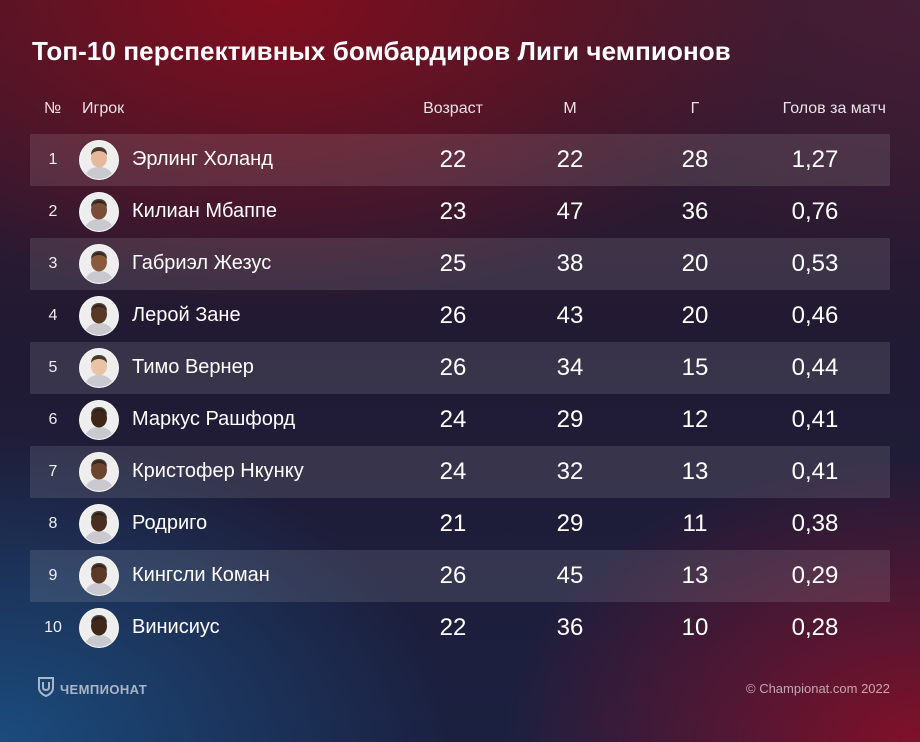 The width and height of the screenshot is (920, 742). What do you see at coordinates (53, 419) in the screenshot?
I see `row-number: 6` at bounding box center [53, 419].